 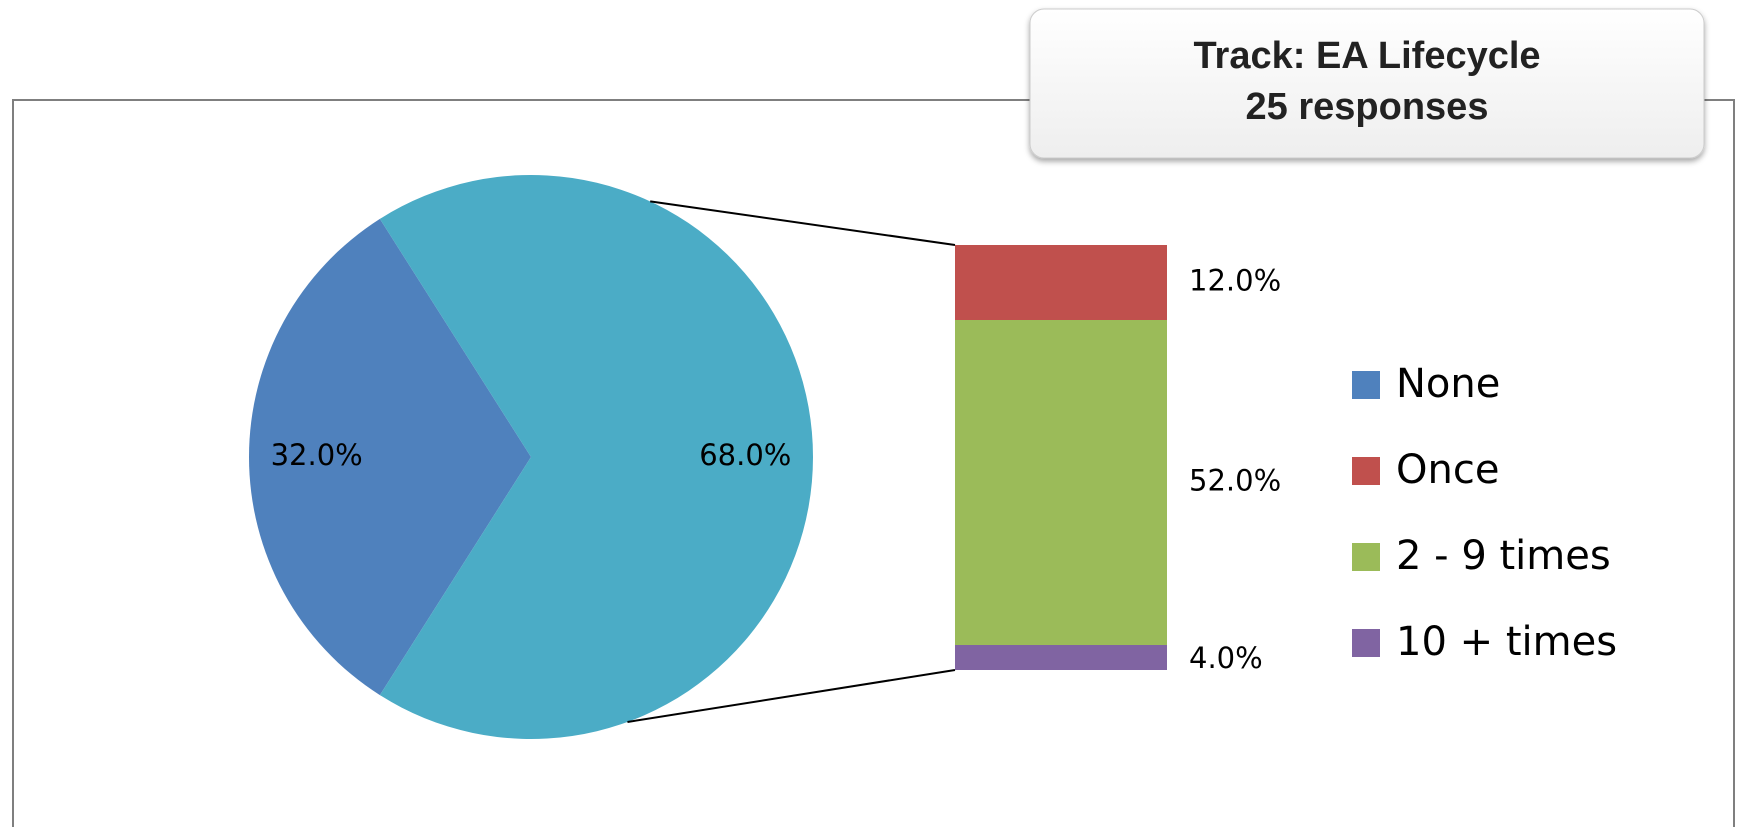 What do you see at coordinates (1367, 107) in the screenshot?
I see `chart-subtitle: 25 responses` at bounding box center [1367, 107].